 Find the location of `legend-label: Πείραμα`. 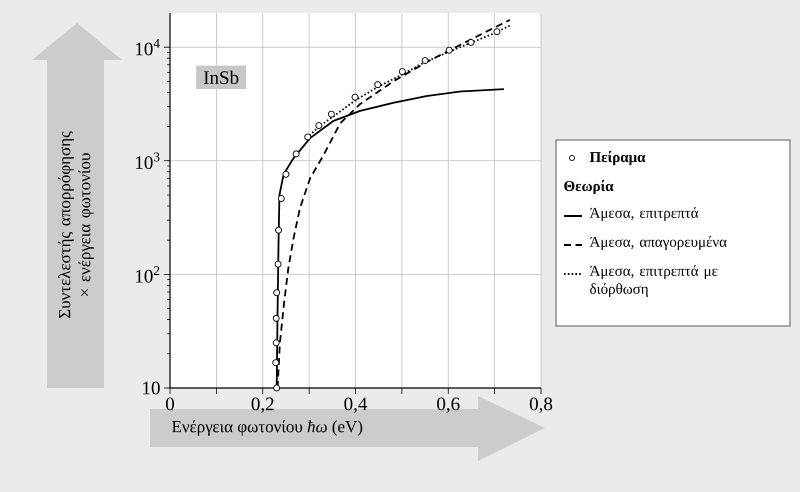

legend-label: Πείραμα is located at coordinates (618, 158).